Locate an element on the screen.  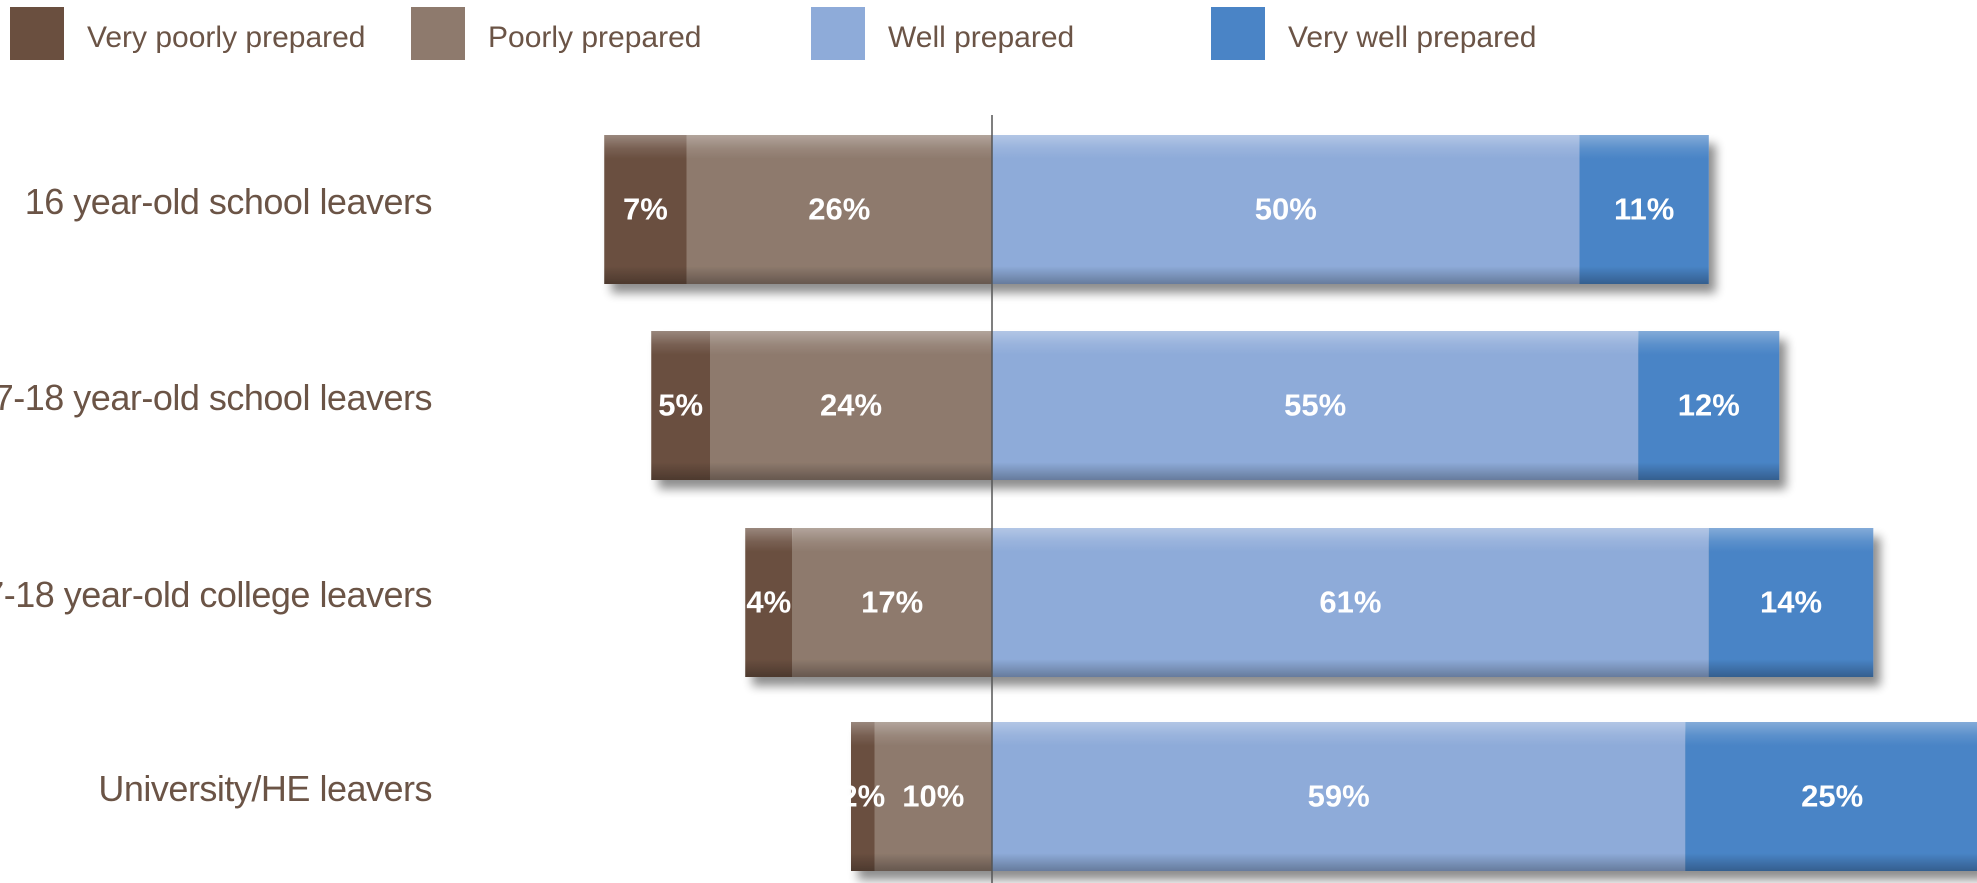
bar-row: 5% 24% 55% 12% is located at coordinates (1215, 405).